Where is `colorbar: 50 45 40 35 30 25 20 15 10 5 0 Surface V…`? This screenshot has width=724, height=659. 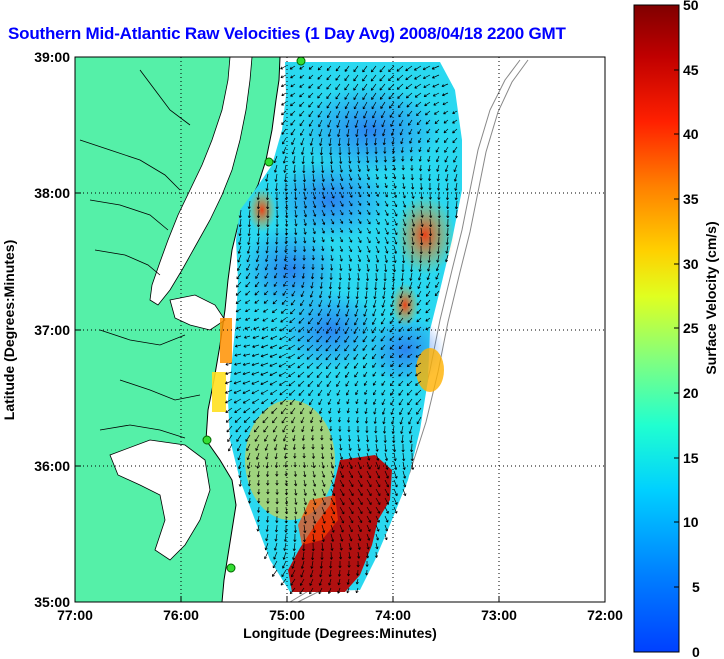 colorbar: 50 45 40 35 30 25 20 15 10 5 0 Surface V… is located at coordinates (676, 329).